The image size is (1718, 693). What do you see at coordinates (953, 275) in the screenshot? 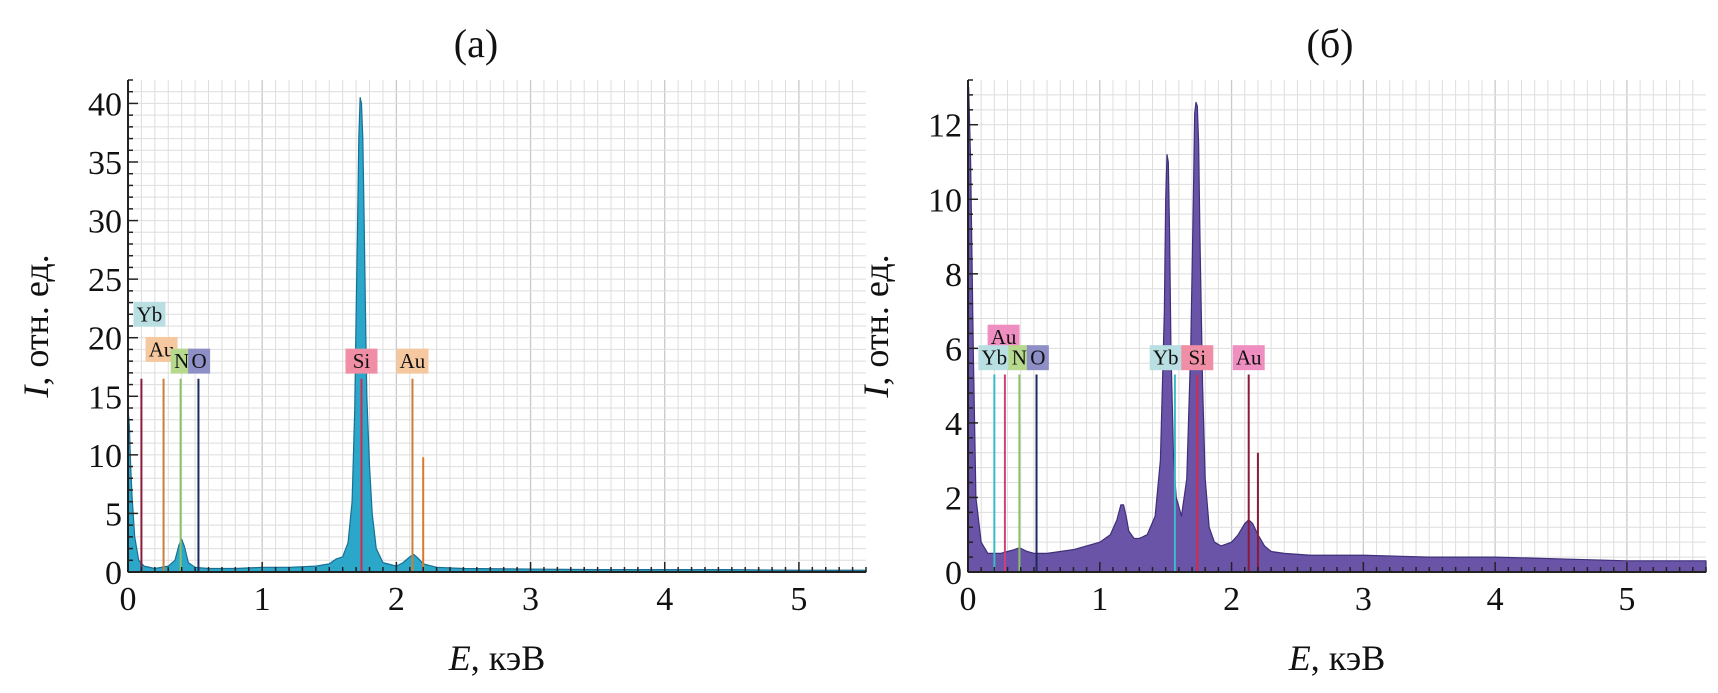
I see `y-tick-label: 8` at bounding box center [953, 275].